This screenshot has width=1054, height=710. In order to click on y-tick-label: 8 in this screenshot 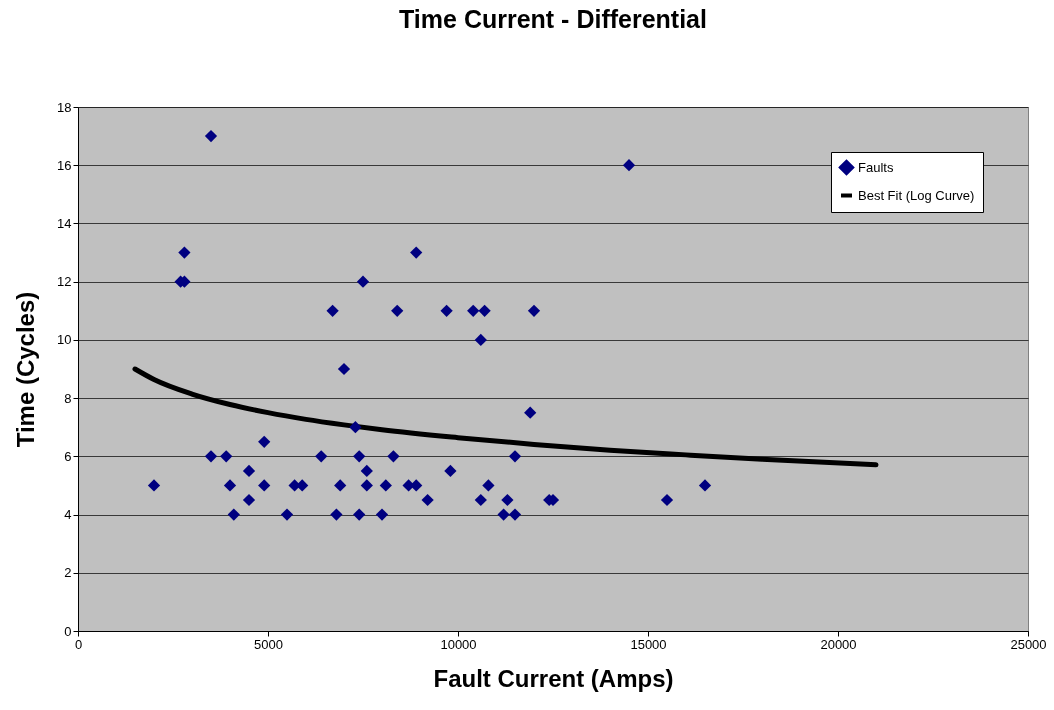, I will do `click(68, 398)`.